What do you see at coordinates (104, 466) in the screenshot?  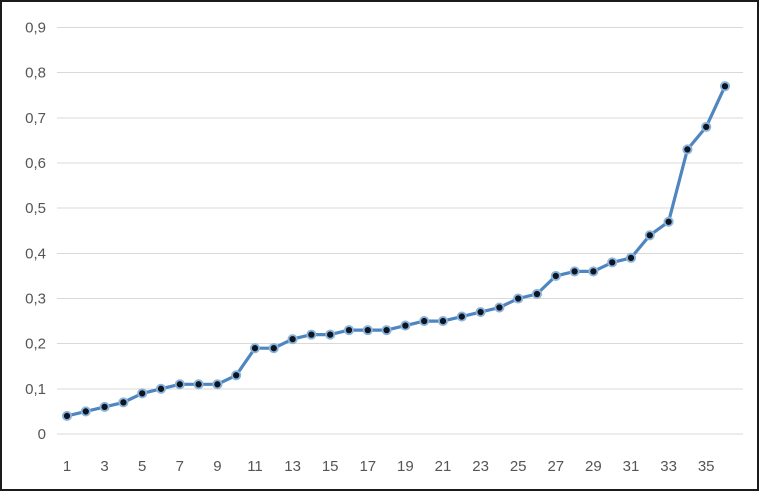 I see `x-tick-label: 3` at bounding box center [104, 466].